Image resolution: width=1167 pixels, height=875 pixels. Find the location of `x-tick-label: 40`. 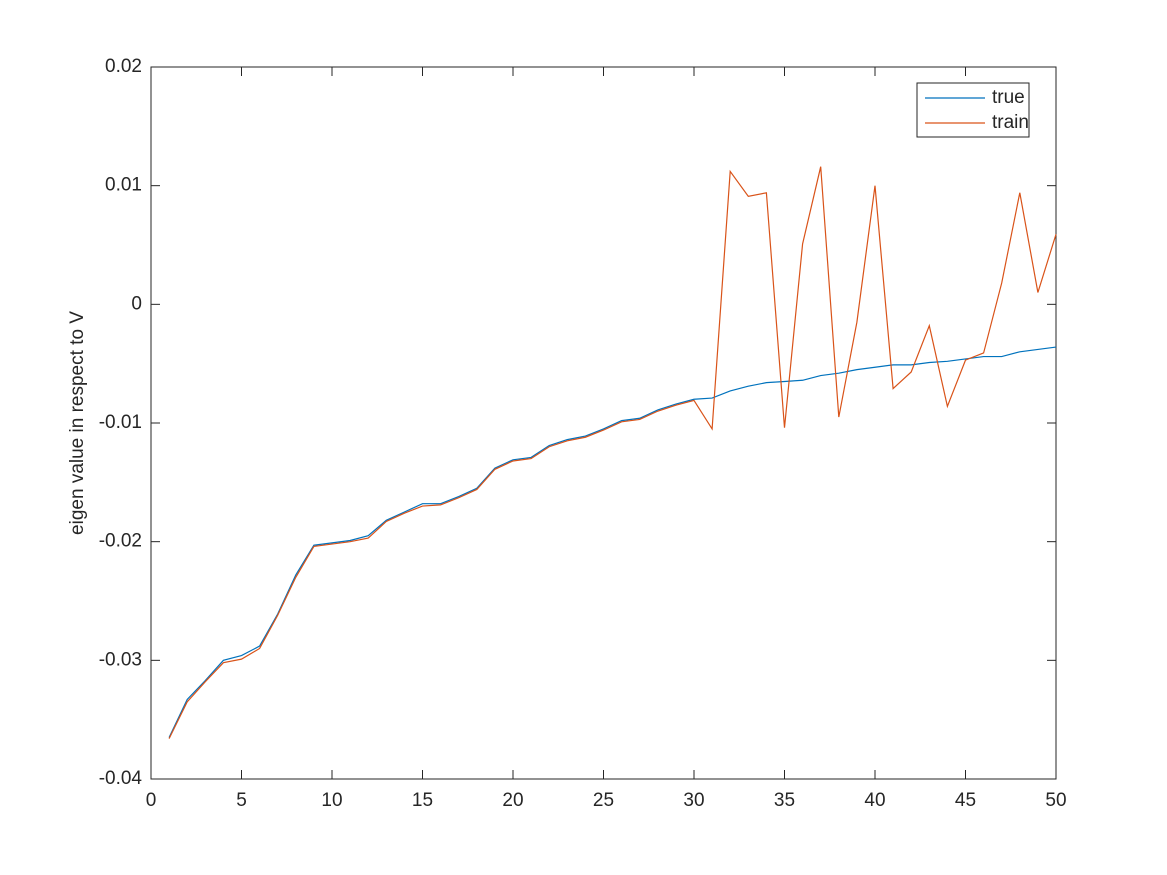

x-tick-label: 40 is located at coordinates (874, 800).